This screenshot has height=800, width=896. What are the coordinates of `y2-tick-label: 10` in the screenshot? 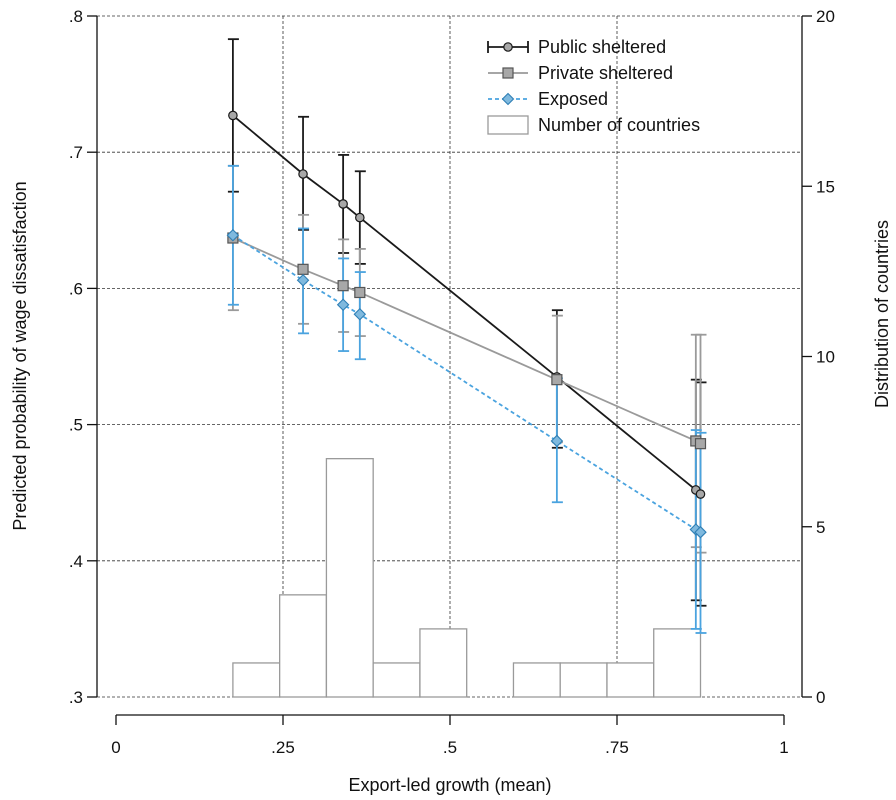 It's located at (825, 357).